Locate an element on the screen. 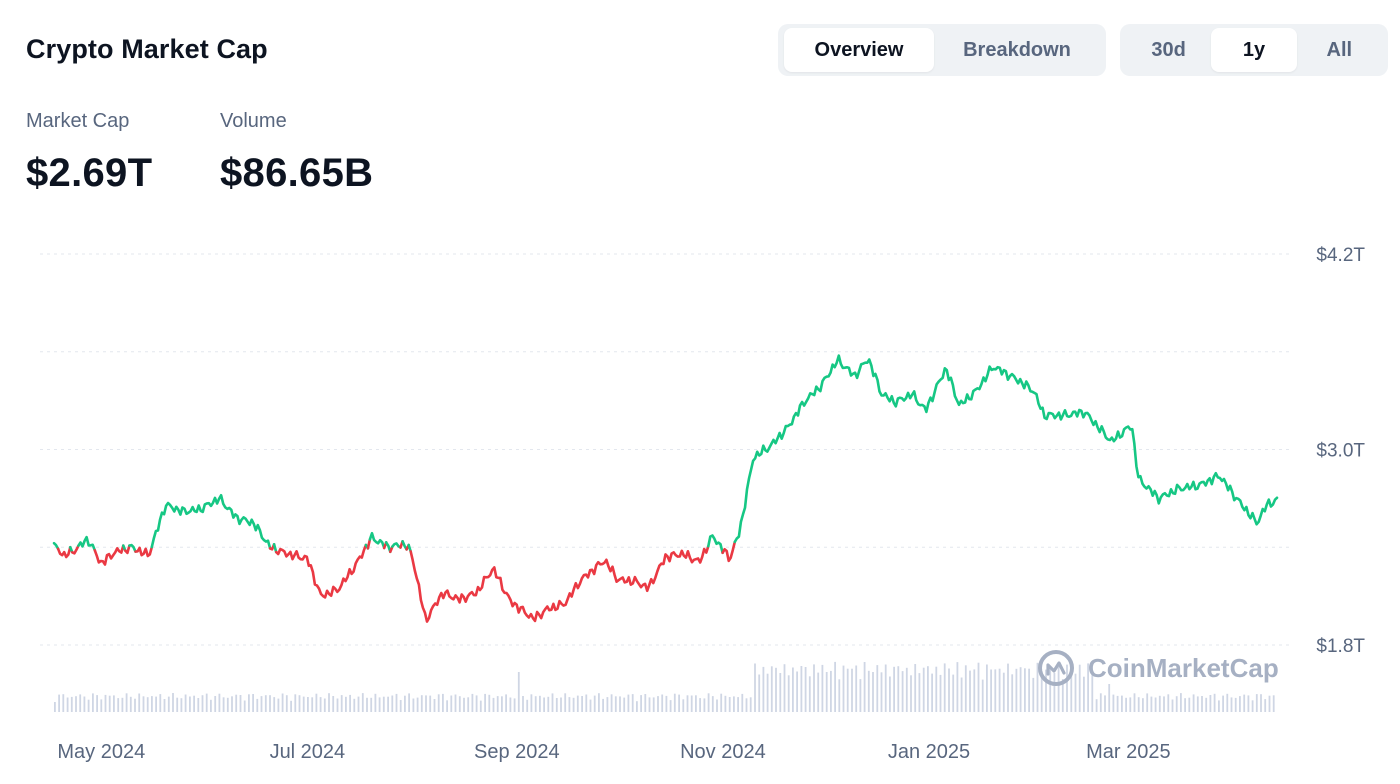  volume-bars is located at coordinates (664, 686).